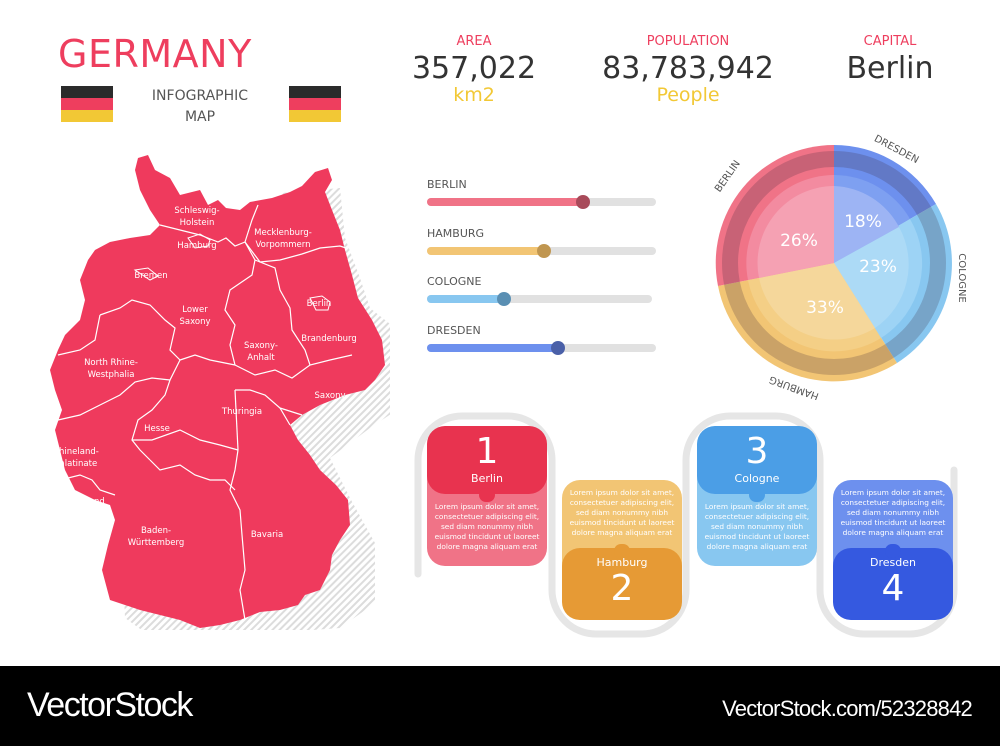  Describe the element at coordinates (487, 451) in the screenshot. I see `step-number: 1` at that location.